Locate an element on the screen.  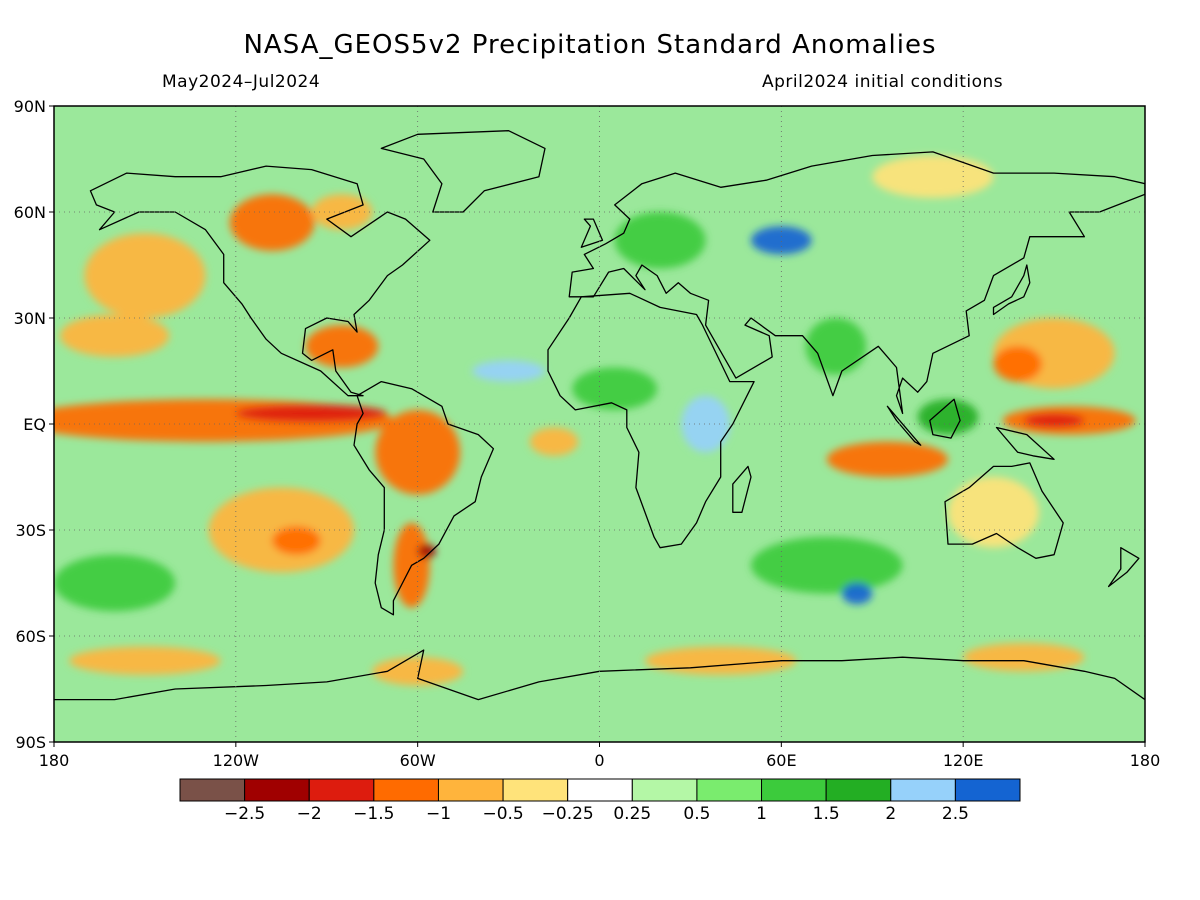
lat-tick-label: 90S is located at coordinates (30, 742).